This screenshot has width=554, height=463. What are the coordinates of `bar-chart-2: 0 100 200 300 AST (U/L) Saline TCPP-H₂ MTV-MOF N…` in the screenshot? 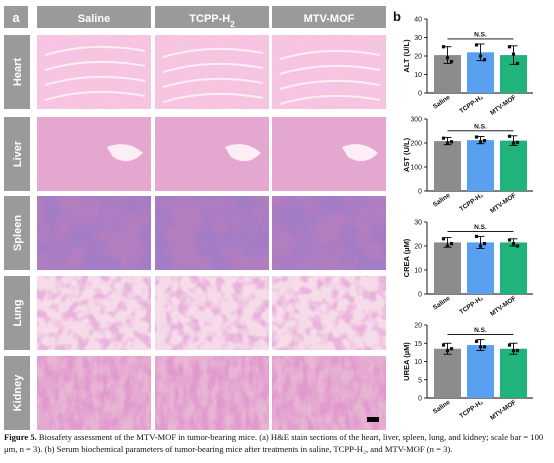 It's located at (467, 166).